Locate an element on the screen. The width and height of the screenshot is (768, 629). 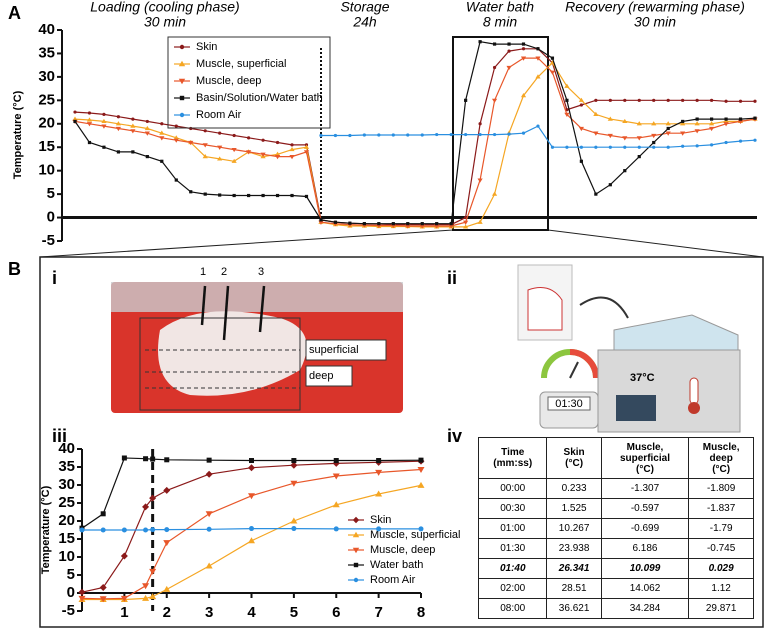
y-axis-label: Temperature (°C) is located at coordinates (46, 529).